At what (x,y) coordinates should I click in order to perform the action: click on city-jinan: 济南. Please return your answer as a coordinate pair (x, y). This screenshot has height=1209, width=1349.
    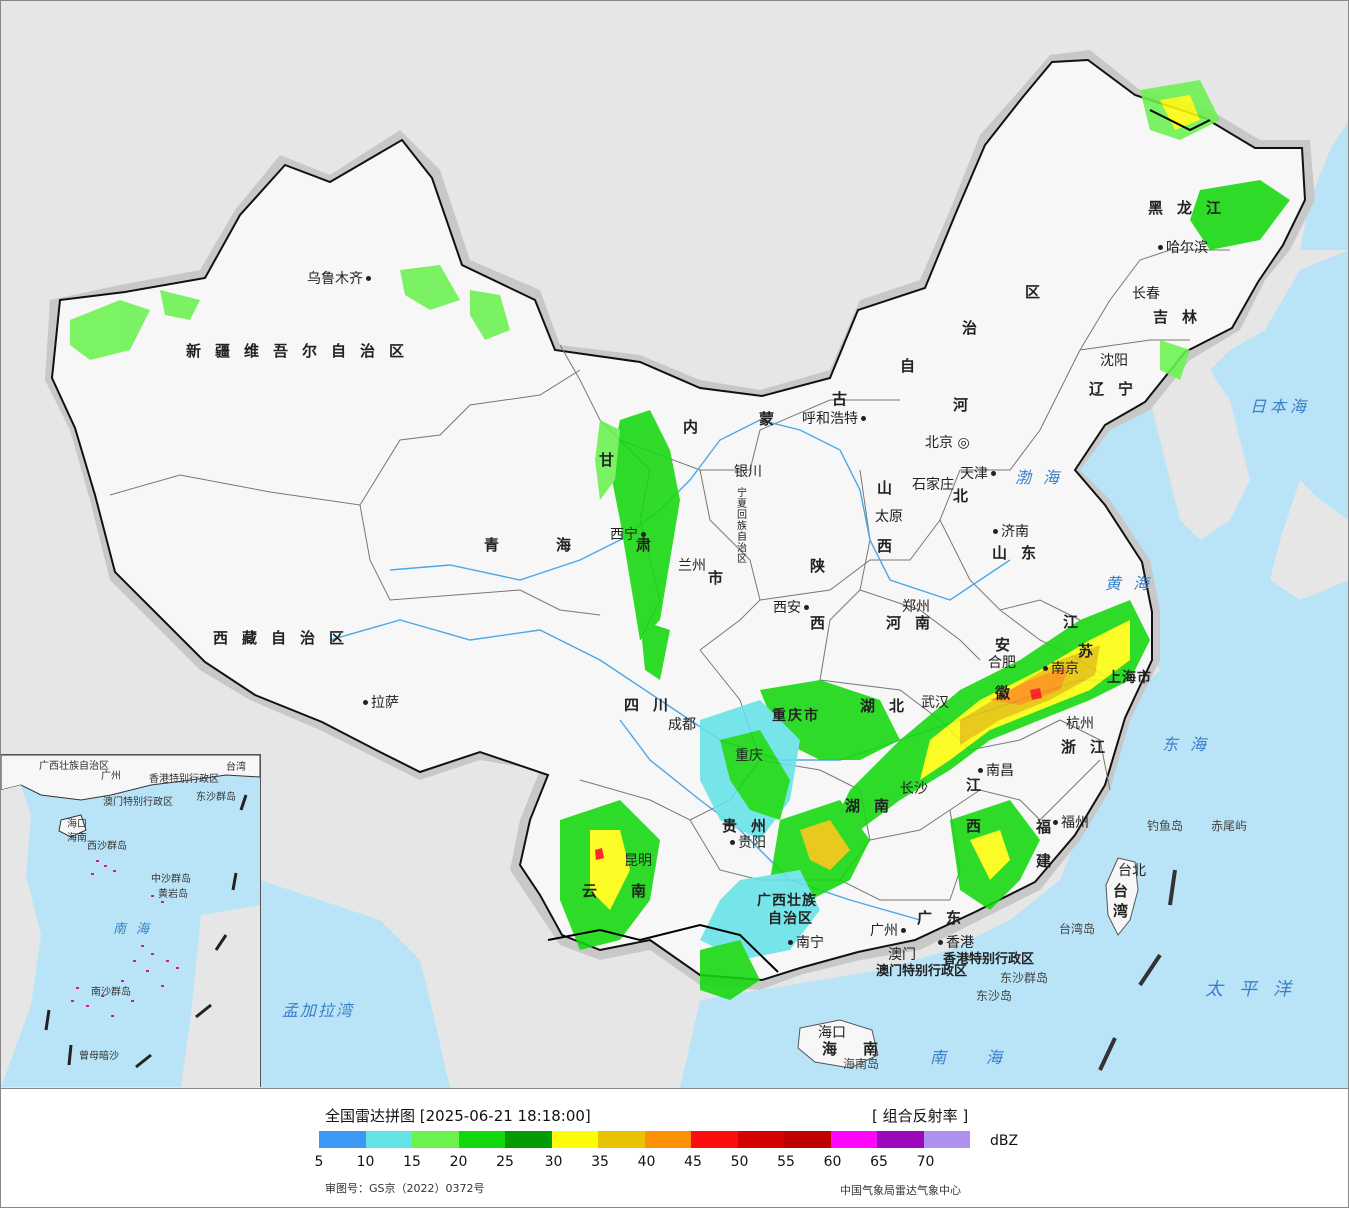
    Looking at the image, I should click on (1009, 531).